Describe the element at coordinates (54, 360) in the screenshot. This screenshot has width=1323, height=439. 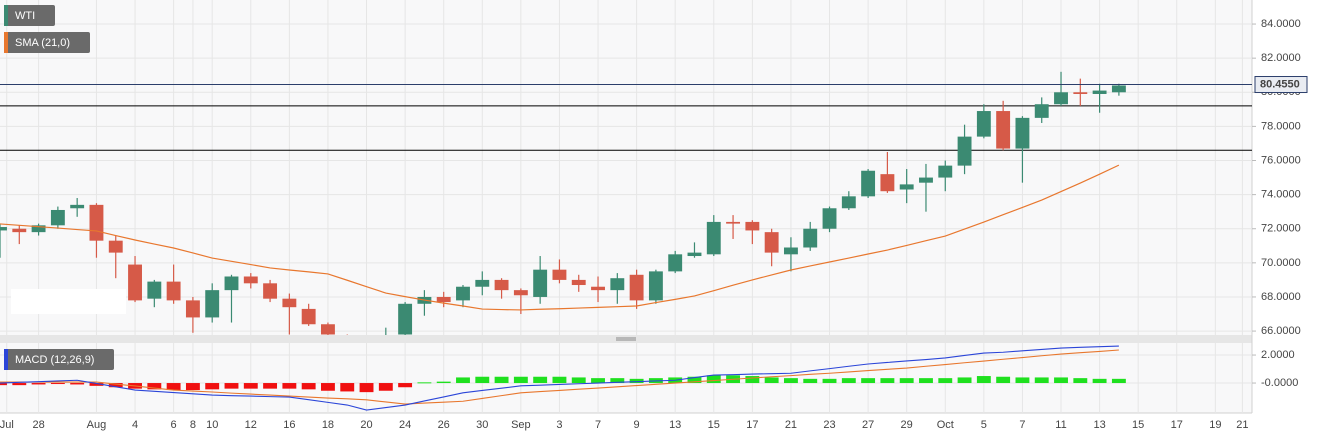
I see `legend-label: MACD (12,26,9)` at that location.